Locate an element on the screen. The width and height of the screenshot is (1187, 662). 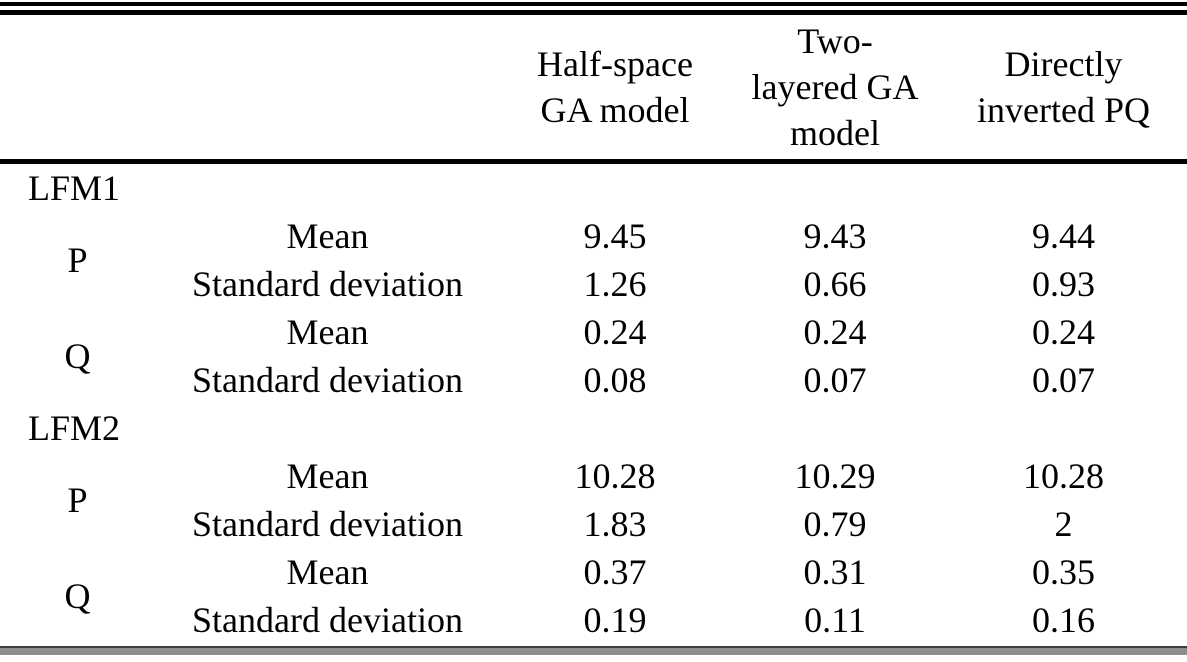
data-row-lfm2-q-mean: Q Mean 0.37 0.31 0.35 is located at coordinates (593, 581).